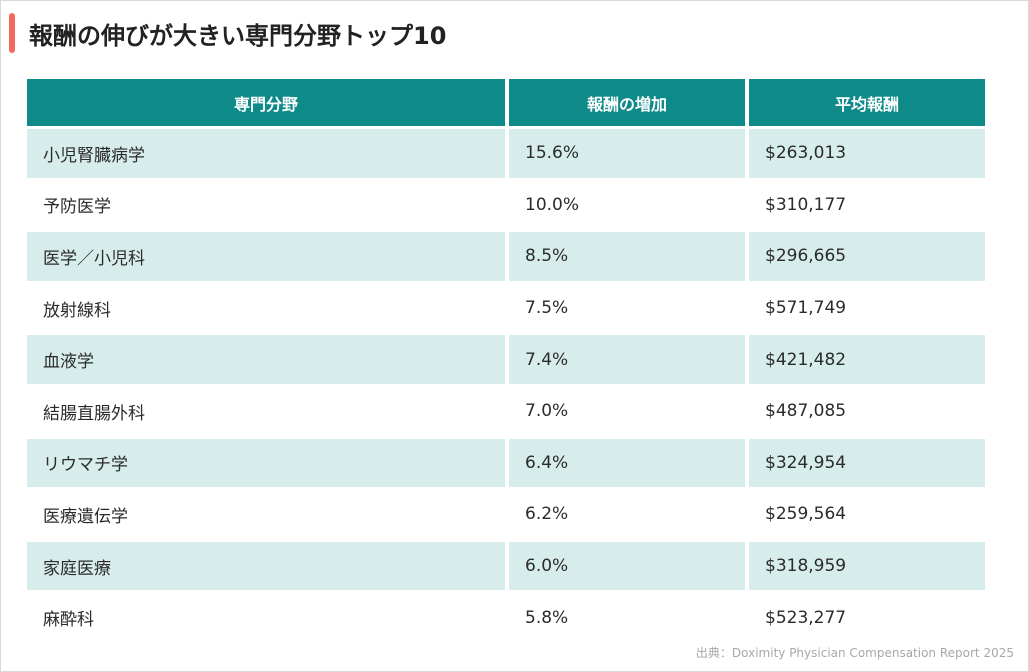  I want to click on cell-average-pay: $259,564, so click(867, 514).